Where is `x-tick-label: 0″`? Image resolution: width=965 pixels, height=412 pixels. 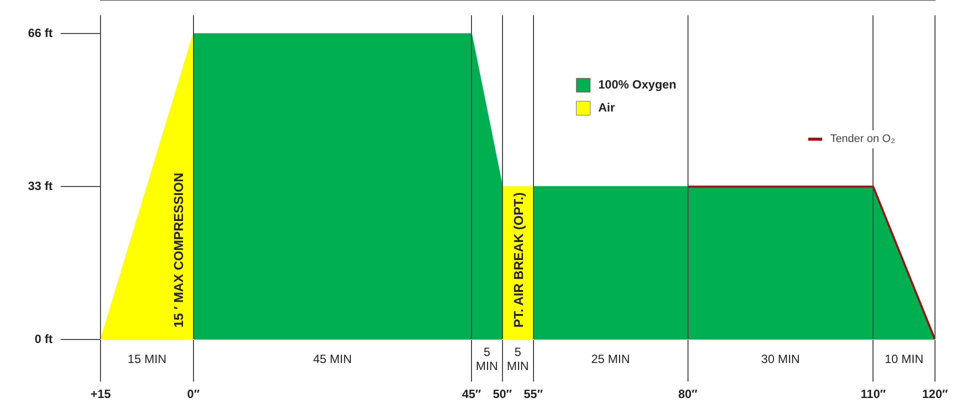
x-tick-label: 0″ is located at coordinates (193, 394).